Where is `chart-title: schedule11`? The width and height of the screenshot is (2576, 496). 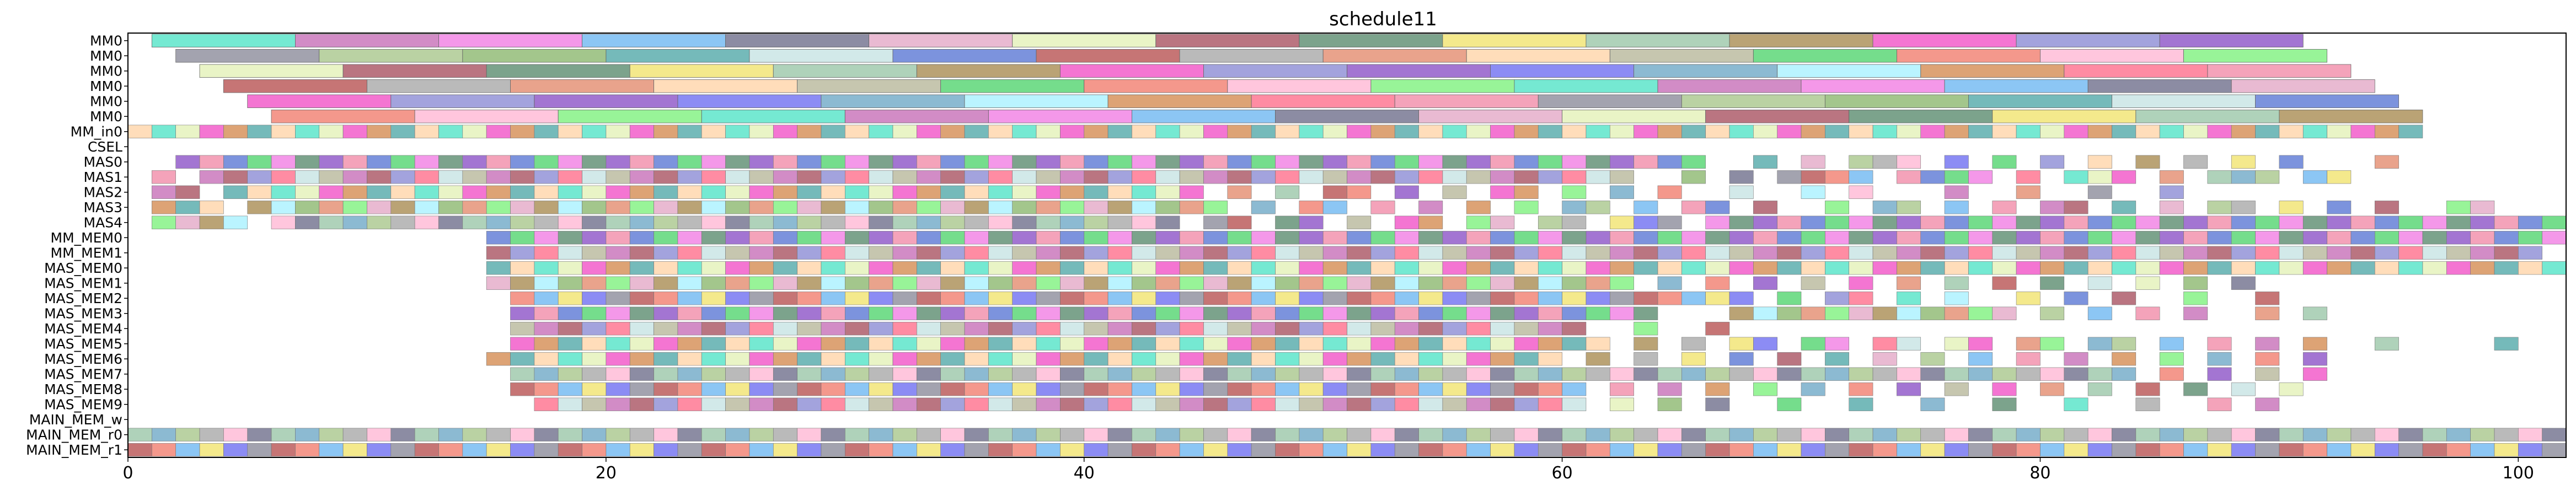 chart-title: schedule11 is located at coordinates (1383, 19).